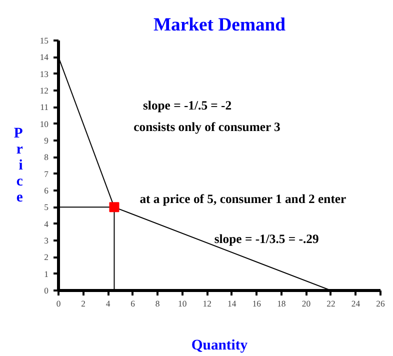 The width and height of the screenshot is (393, 356). I want to click on y-tick-label: 9, so click(46, 141).